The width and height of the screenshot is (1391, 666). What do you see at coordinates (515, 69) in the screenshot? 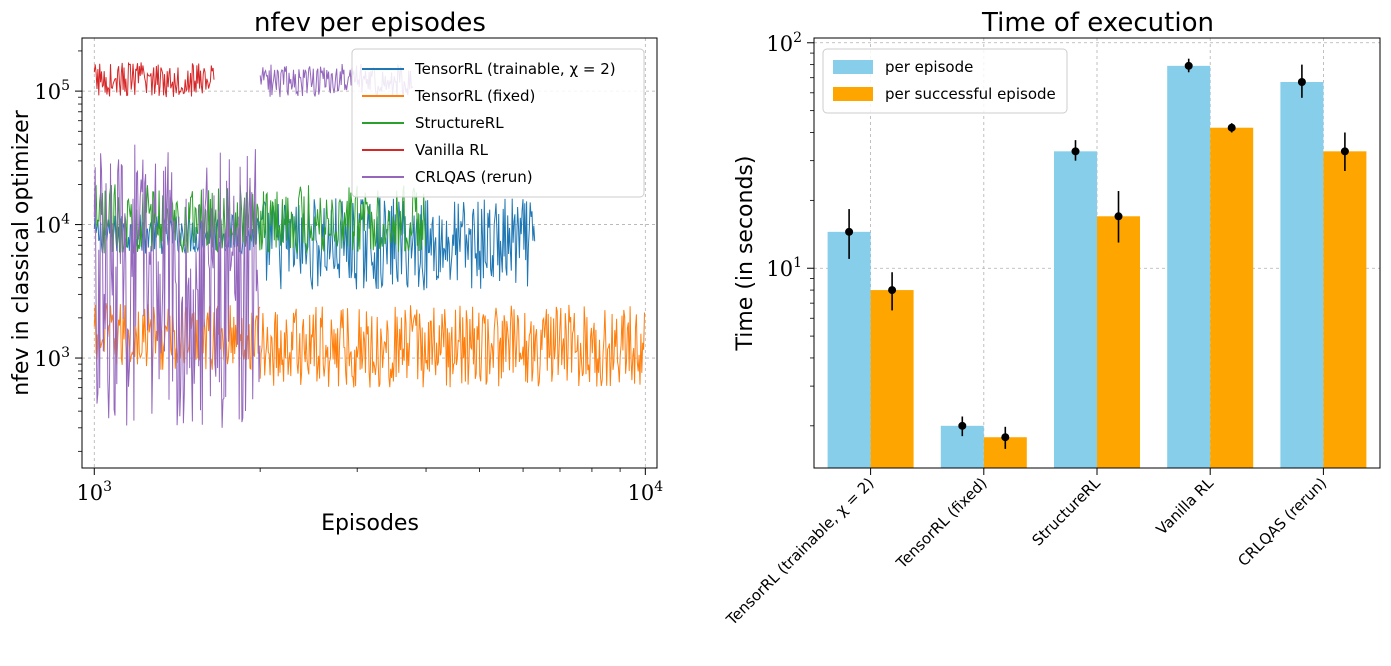
I see `legend-entry: TensorRL (trainable, χ = 2)` at bounding box center [515, 69].